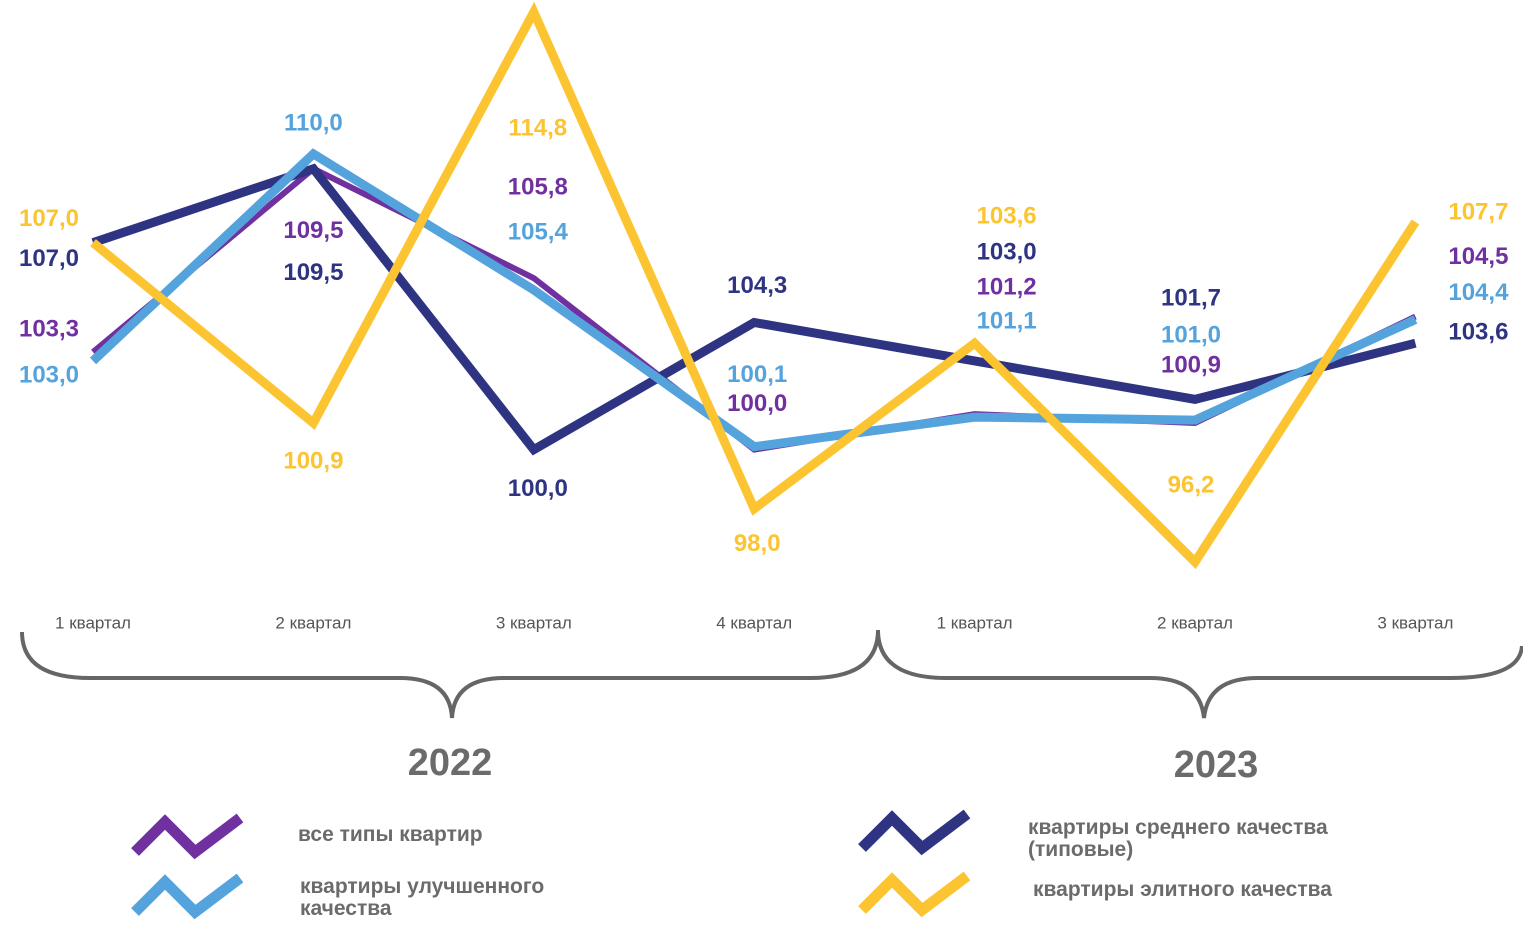 This screenshot has width=1523, height=926. Describe the element at coordinates (1007, 286) in the screenshot. I see `data-label: 101,2` at that location.